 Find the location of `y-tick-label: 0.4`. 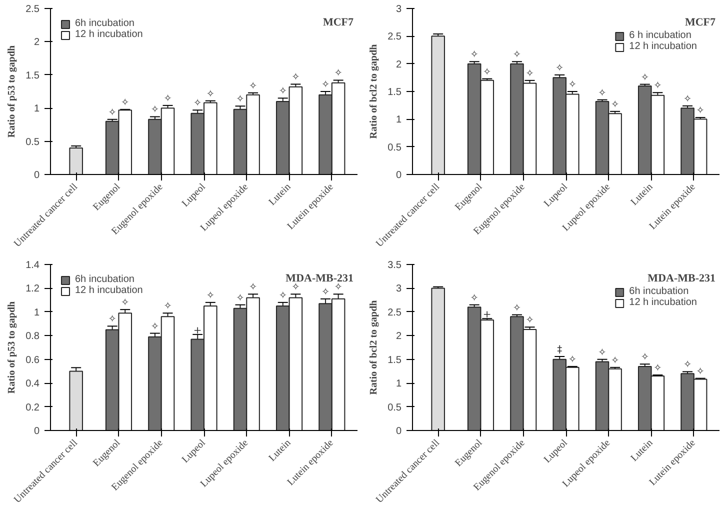

y-tick-label: 0.4 is located at coordinates (33, 384).